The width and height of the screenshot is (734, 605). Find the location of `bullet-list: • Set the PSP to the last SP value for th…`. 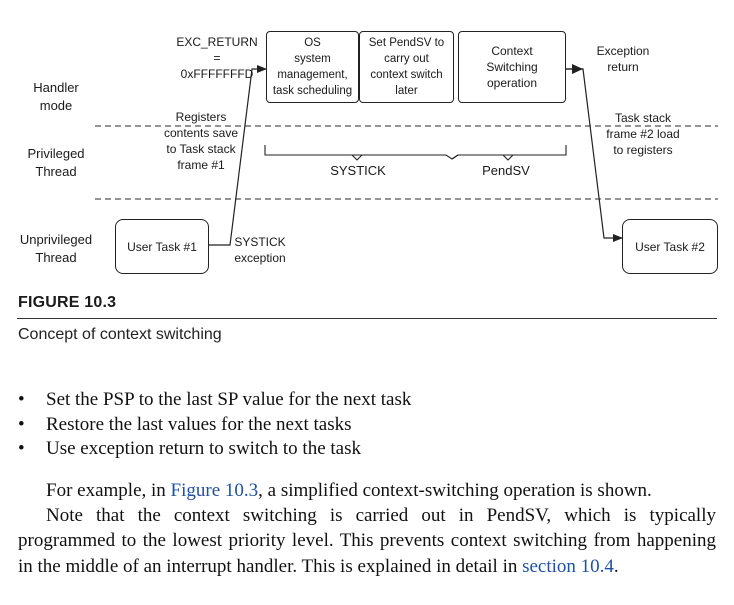

bullet-list: • Set the PSP to the last SP value for th… is located at coordinates (214, 425).